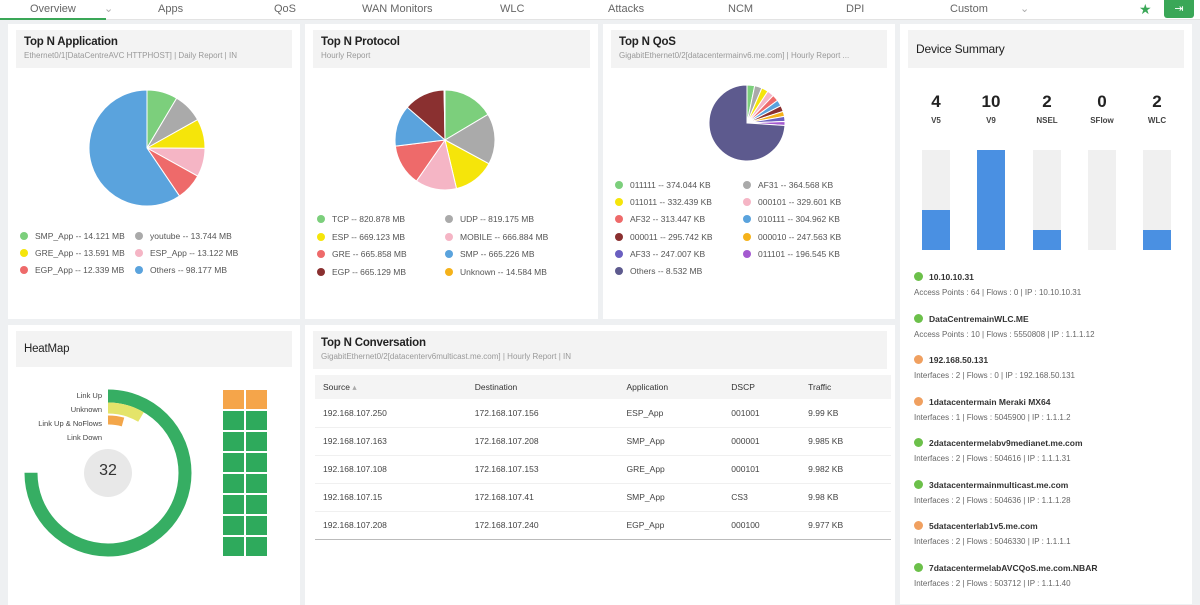 The image size is (1200, 605). Describe the element at coordinates (1047, 240) in the screenshot. I see `bar-nsel` at that location.